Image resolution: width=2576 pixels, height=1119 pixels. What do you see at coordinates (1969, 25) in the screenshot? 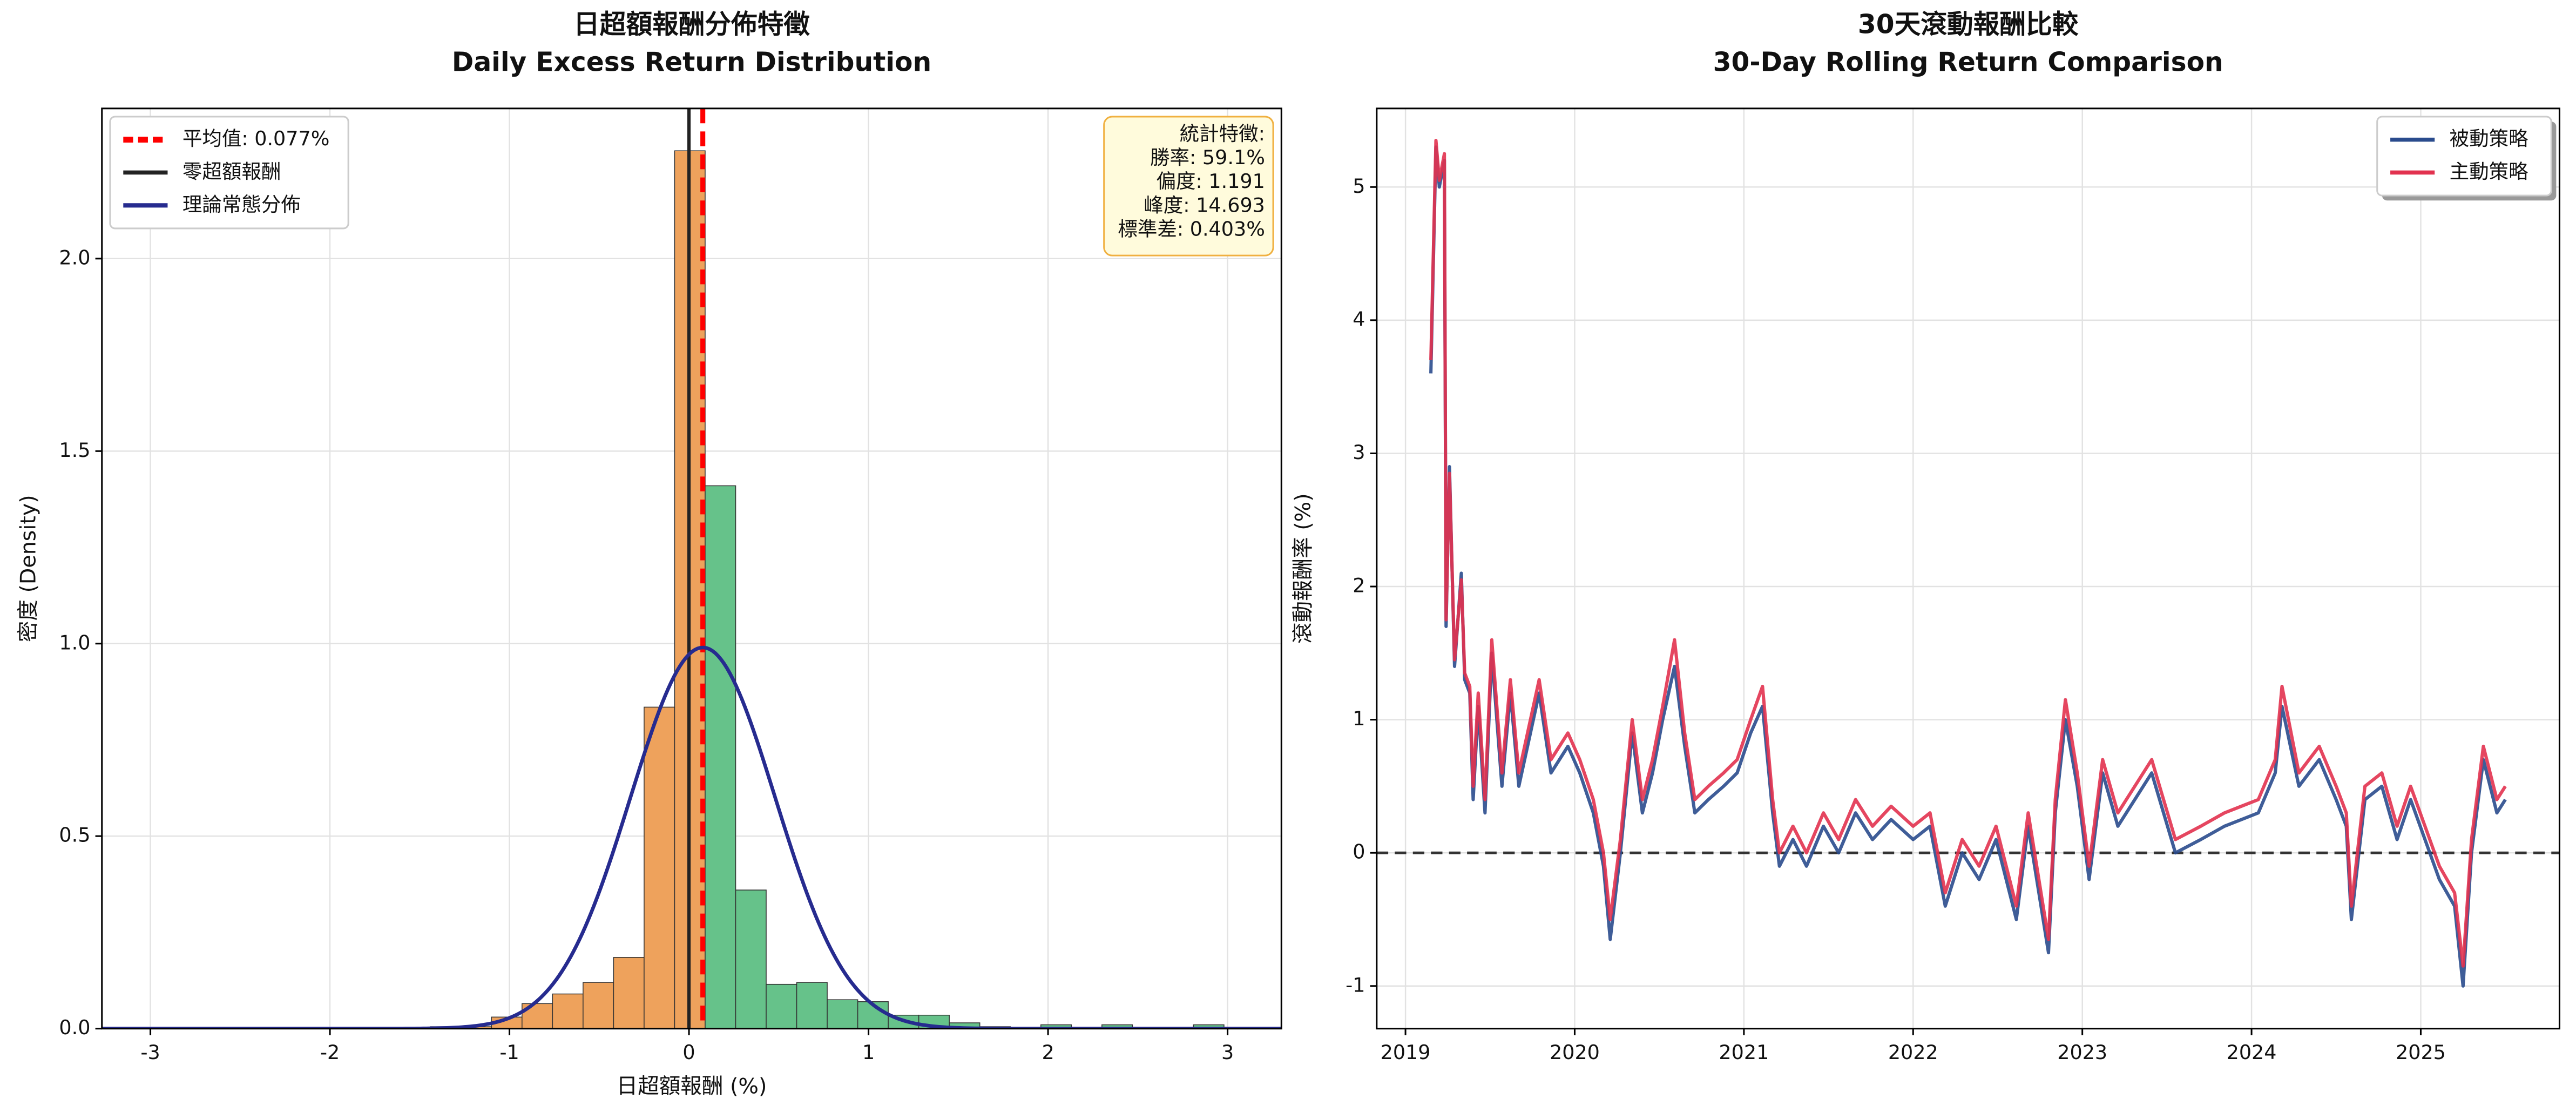
I see `chart-title: 30天滾動報酬比較` at bounding box center [1969, 25].